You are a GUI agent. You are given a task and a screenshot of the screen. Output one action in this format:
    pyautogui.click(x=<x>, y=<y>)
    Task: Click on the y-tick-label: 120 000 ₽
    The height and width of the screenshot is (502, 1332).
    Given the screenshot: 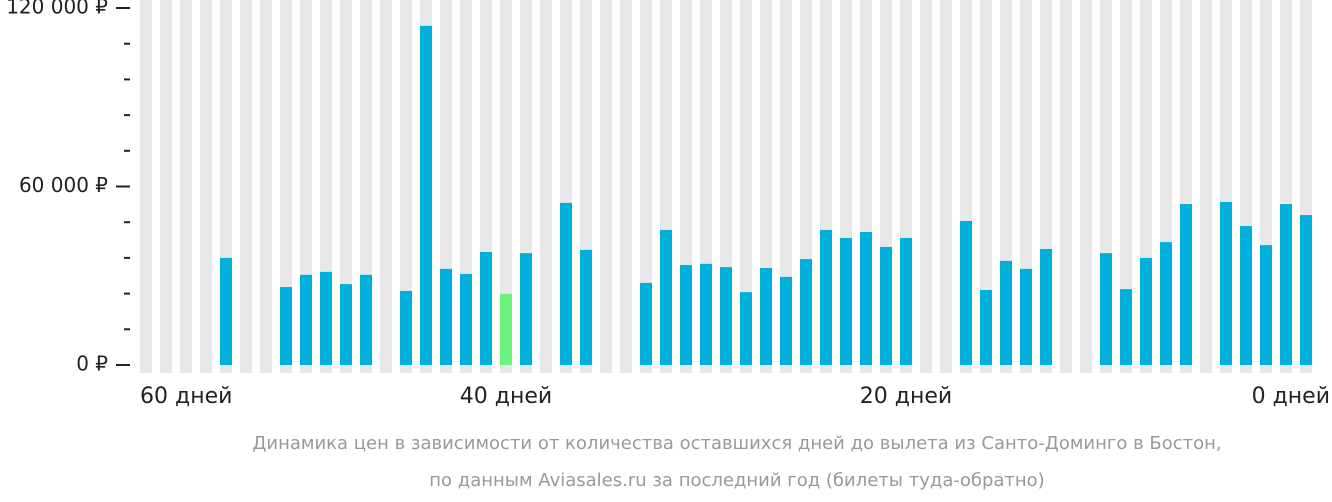 What is the action you would take?
    pyautogui.click(x=57, y=9)
    